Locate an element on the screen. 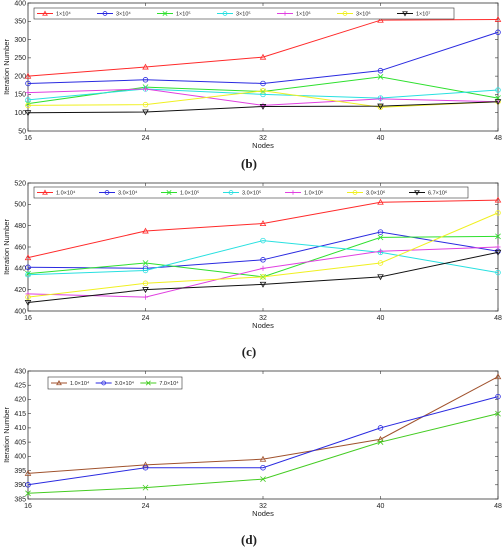 This screenshot has width=502, height=550. y-tick-label: 425 is located at coordinates (20, 386).